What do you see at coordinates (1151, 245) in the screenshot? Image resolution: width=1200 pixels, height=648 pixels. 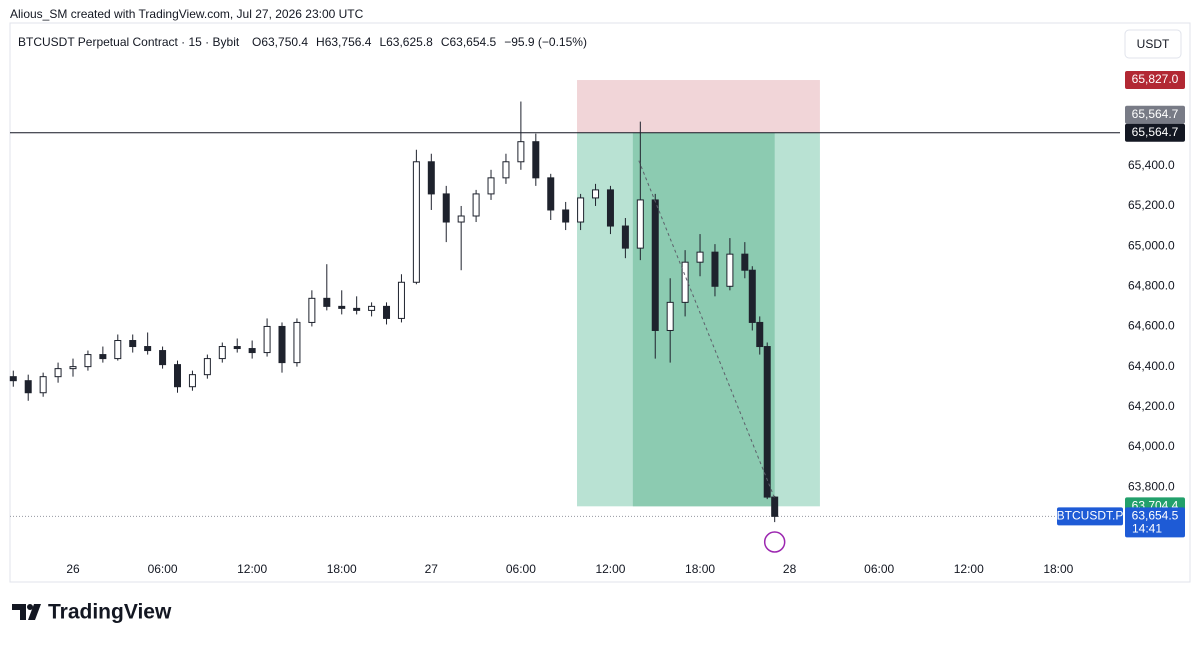 I see `y-tick-label: 65,000.0` at bounding box center [1151, 245].